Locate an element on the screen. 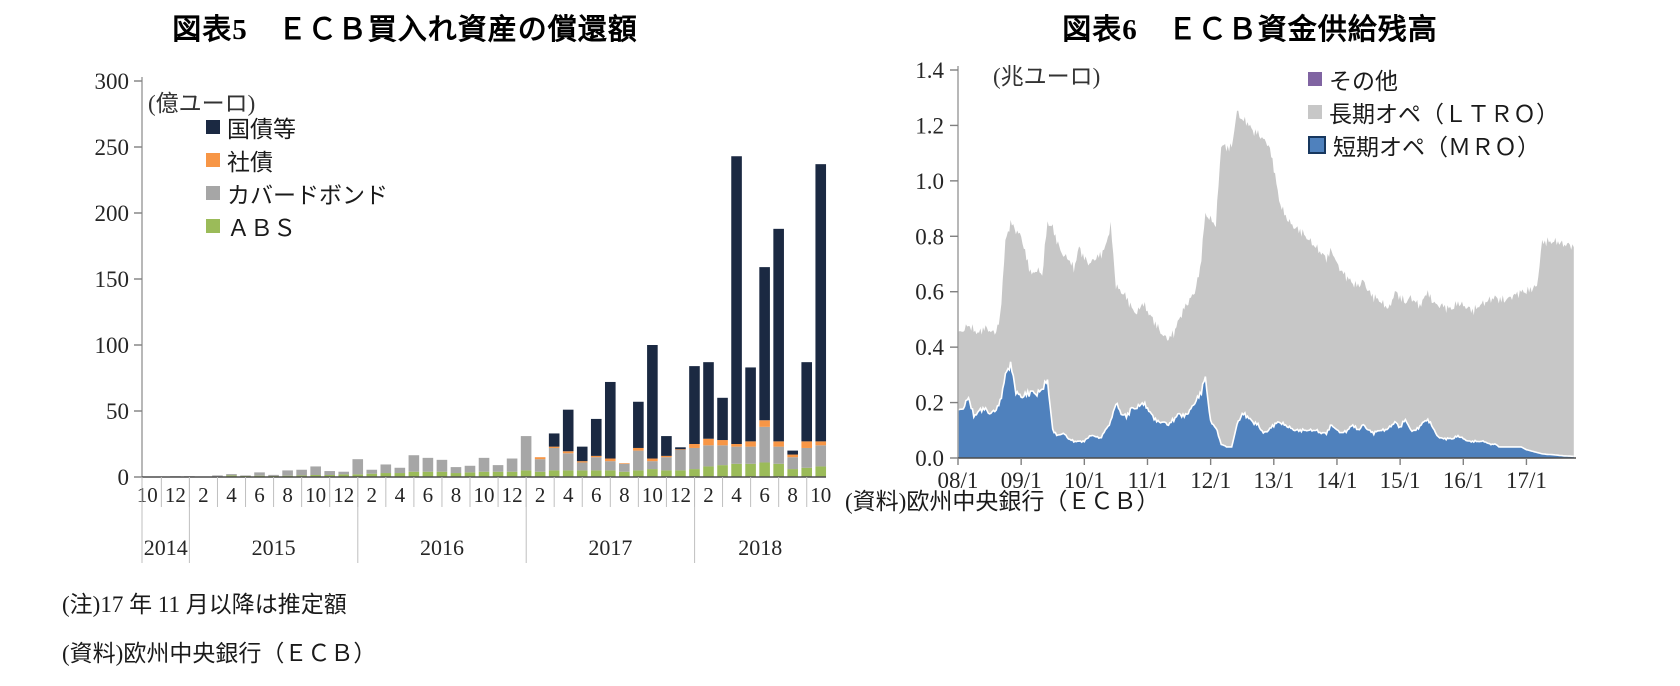 This screenshot has width=1680, height=686. x-tick-label: 13/1 is located at coordinates (1273, 480).